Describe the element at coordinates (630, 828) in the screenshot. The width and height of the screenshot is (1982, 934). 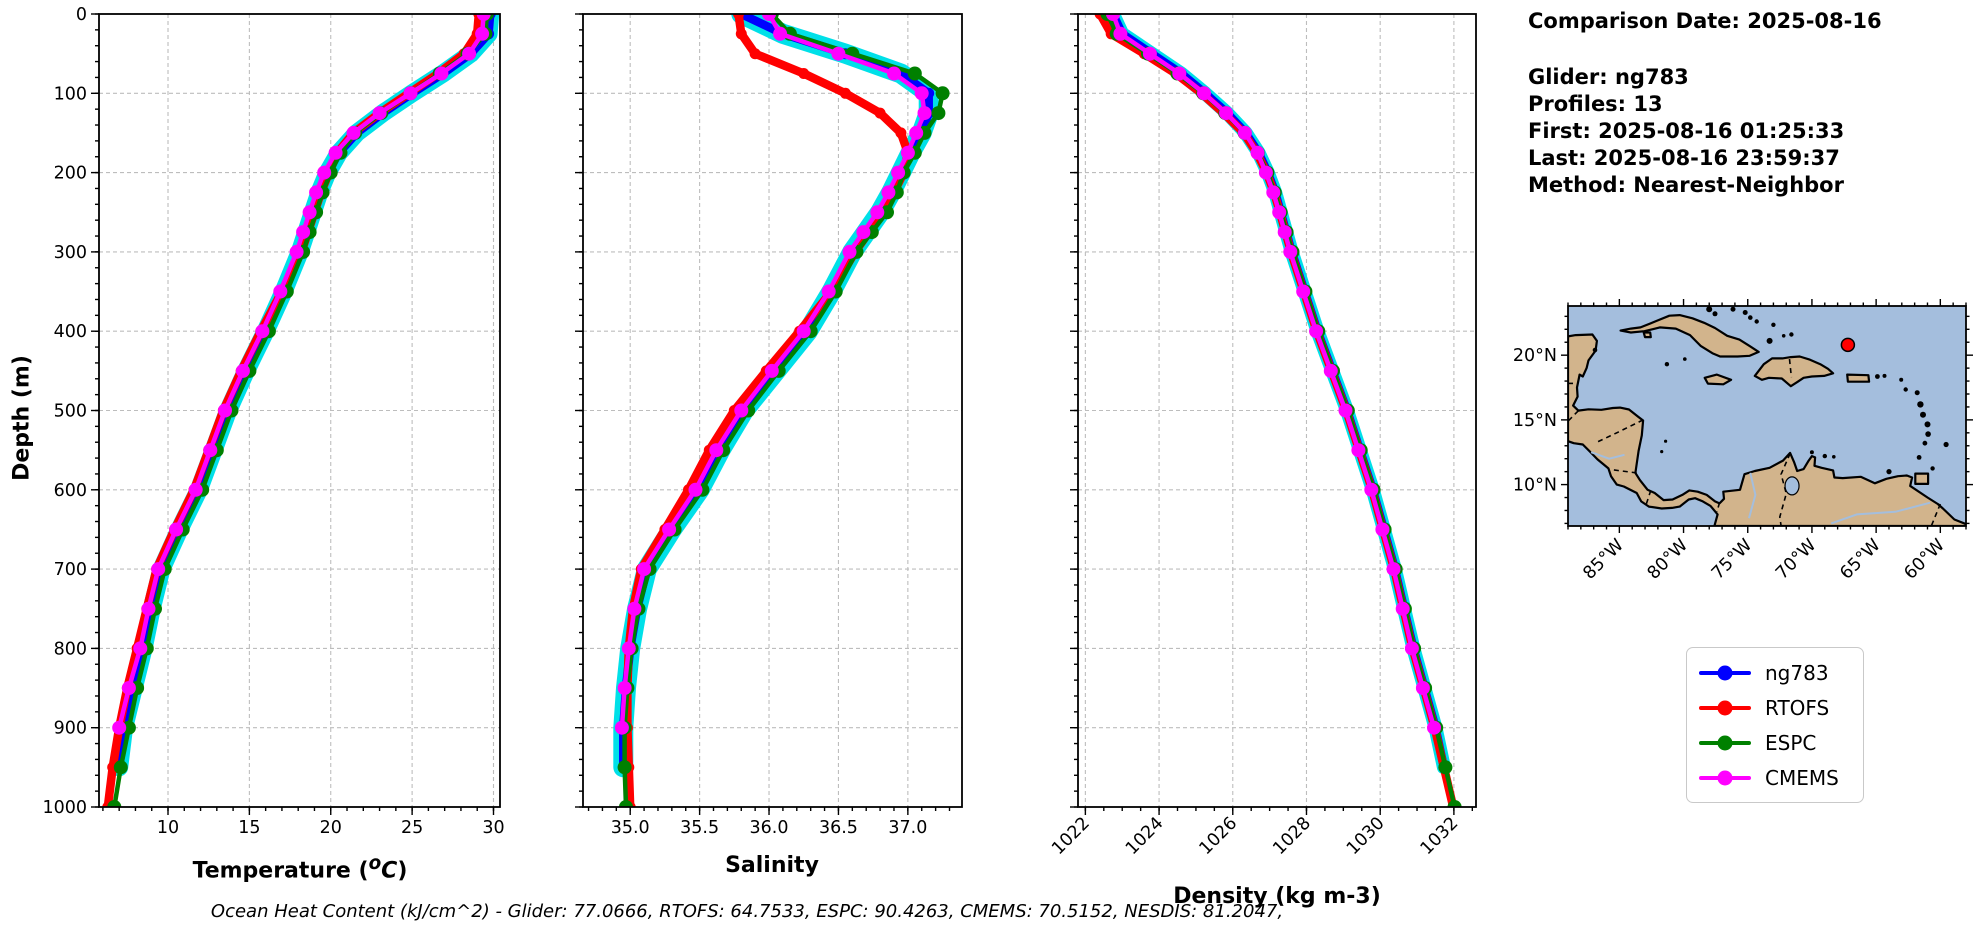
I see `svg-text: 35.0` at that location.